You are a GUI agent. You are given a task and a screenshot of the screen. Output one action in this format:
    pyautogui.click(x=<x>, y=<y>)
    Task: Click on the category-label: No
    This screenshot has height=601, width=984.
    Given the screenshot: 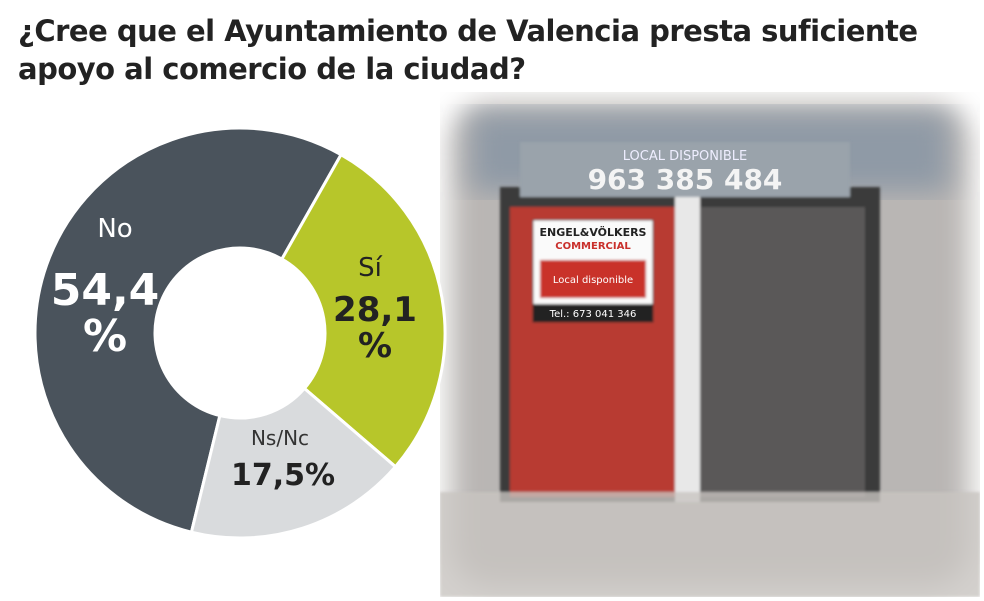 What is the action you would take?
    pyautogui.click(x=115, y=229)
    